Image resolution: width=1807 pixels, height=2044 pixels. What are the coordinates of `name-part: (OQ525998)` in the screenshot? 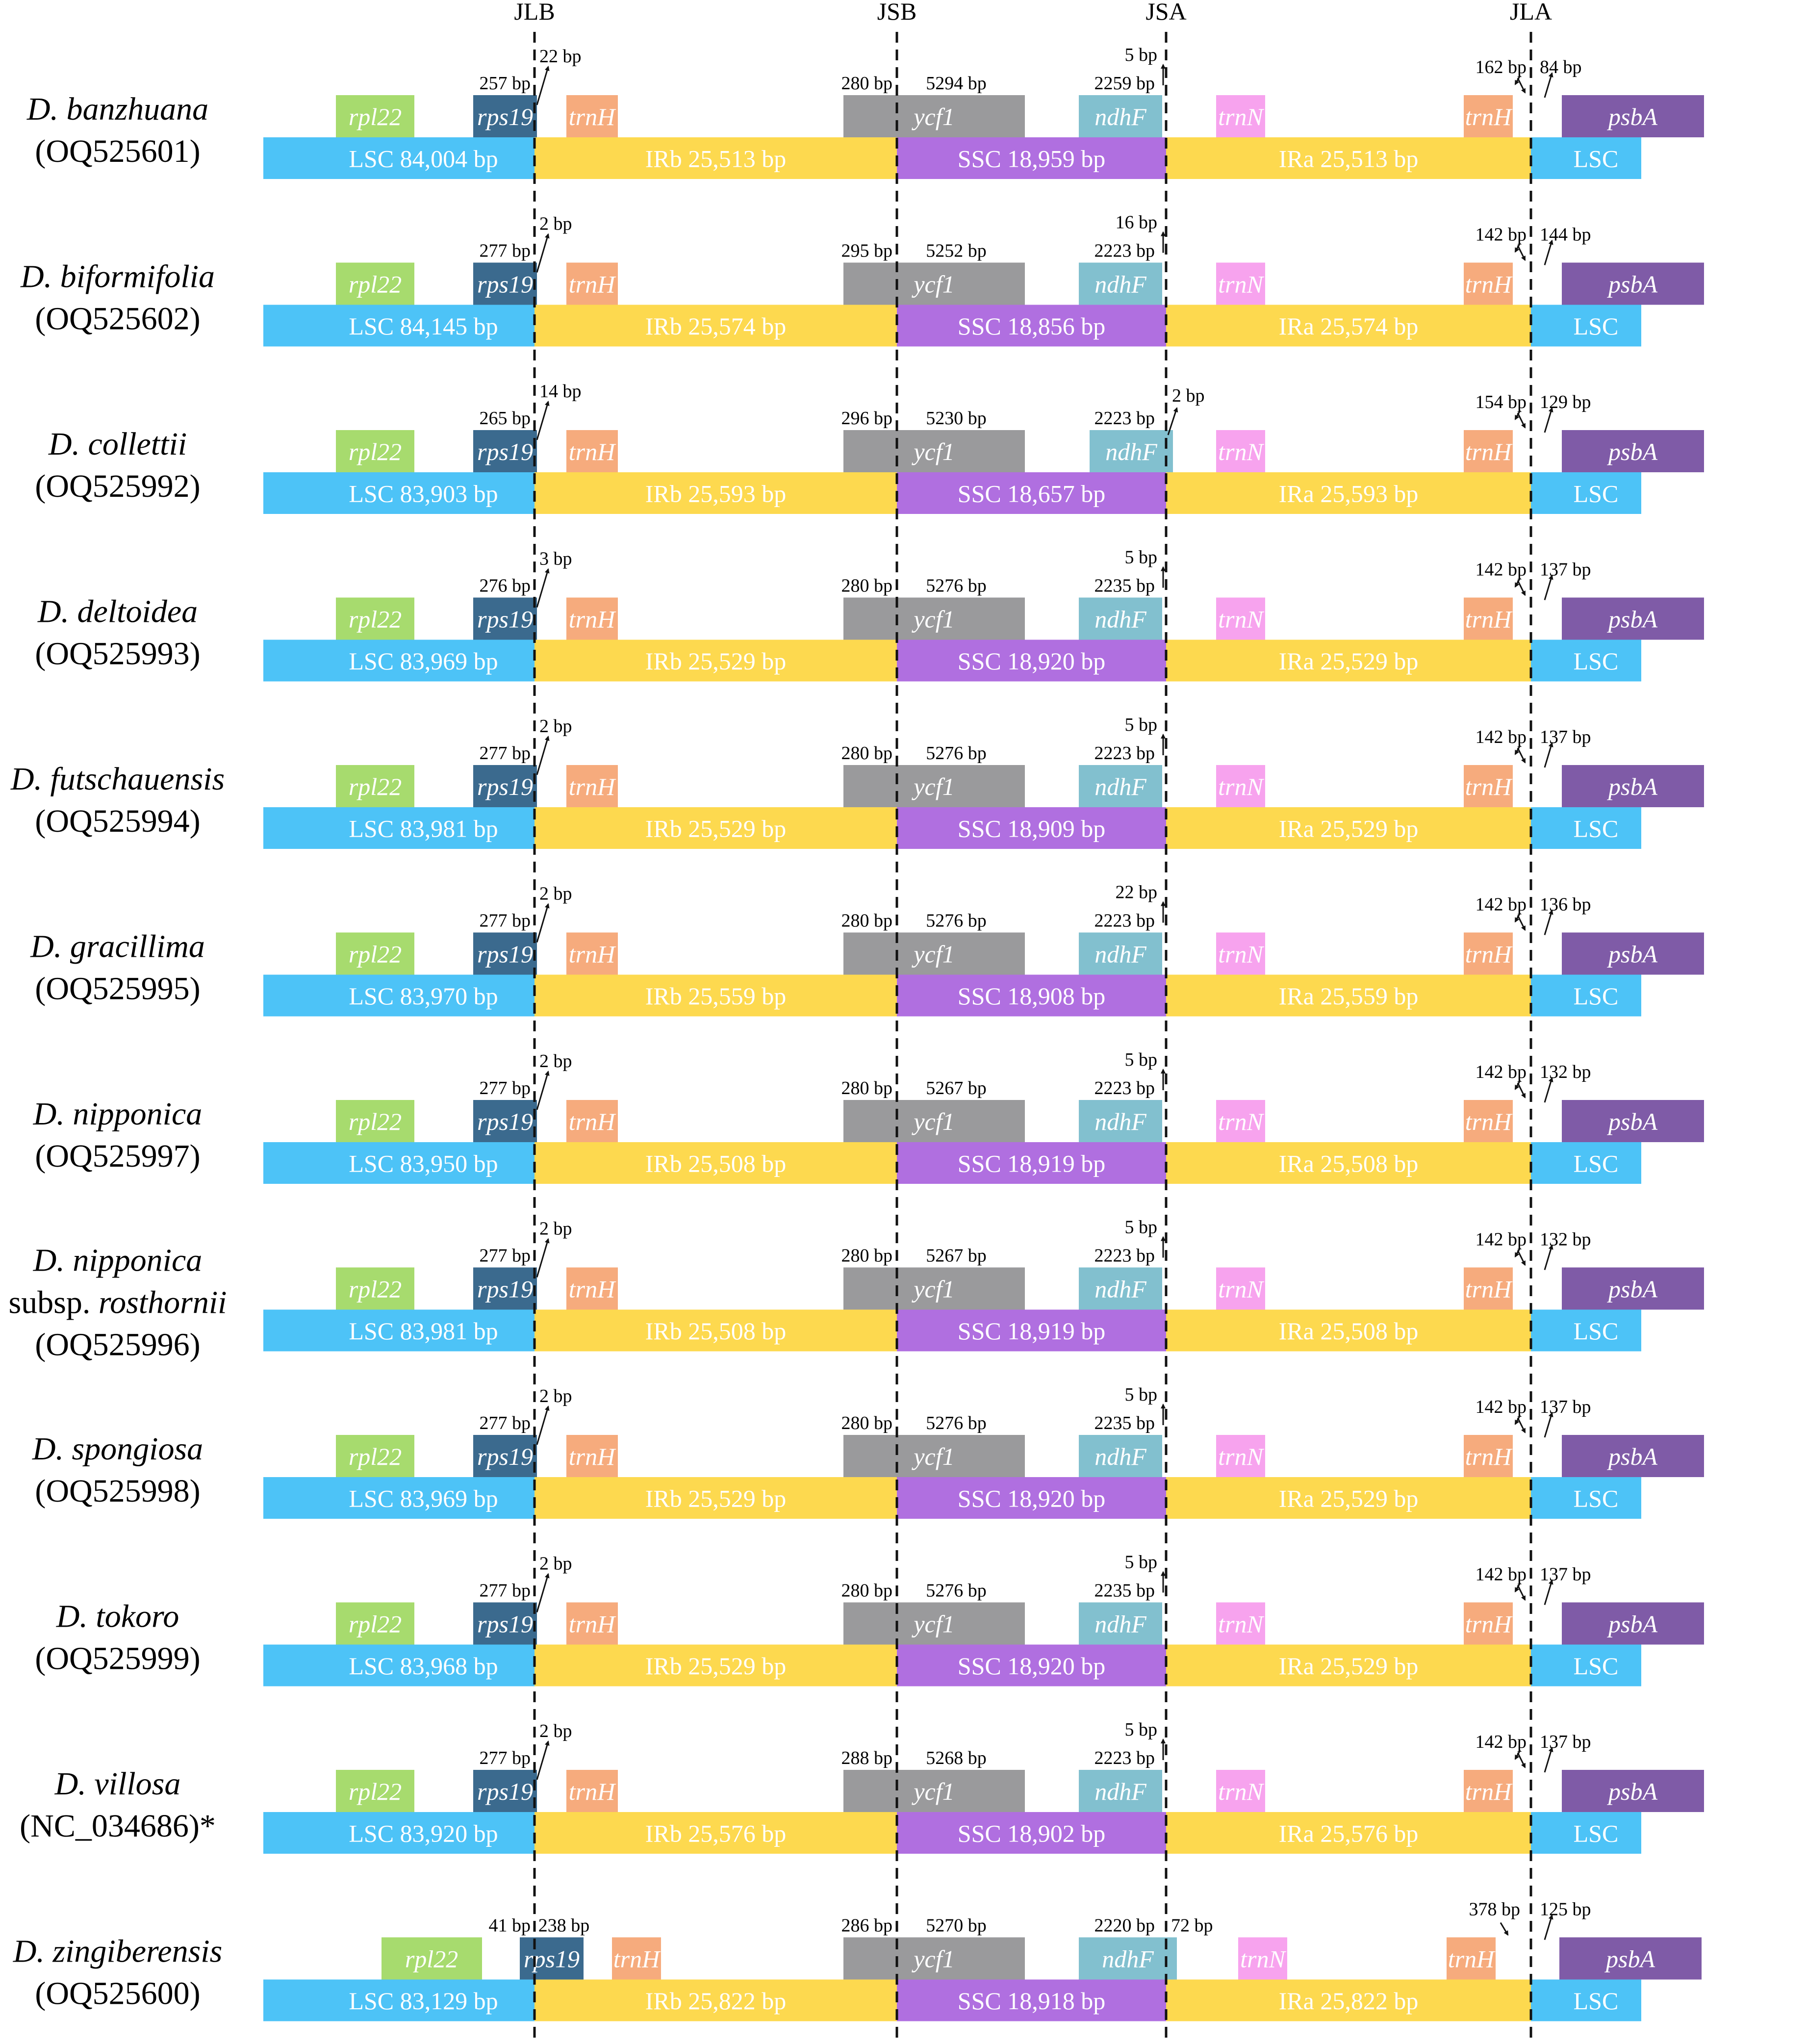 It's located at (117, 1491).